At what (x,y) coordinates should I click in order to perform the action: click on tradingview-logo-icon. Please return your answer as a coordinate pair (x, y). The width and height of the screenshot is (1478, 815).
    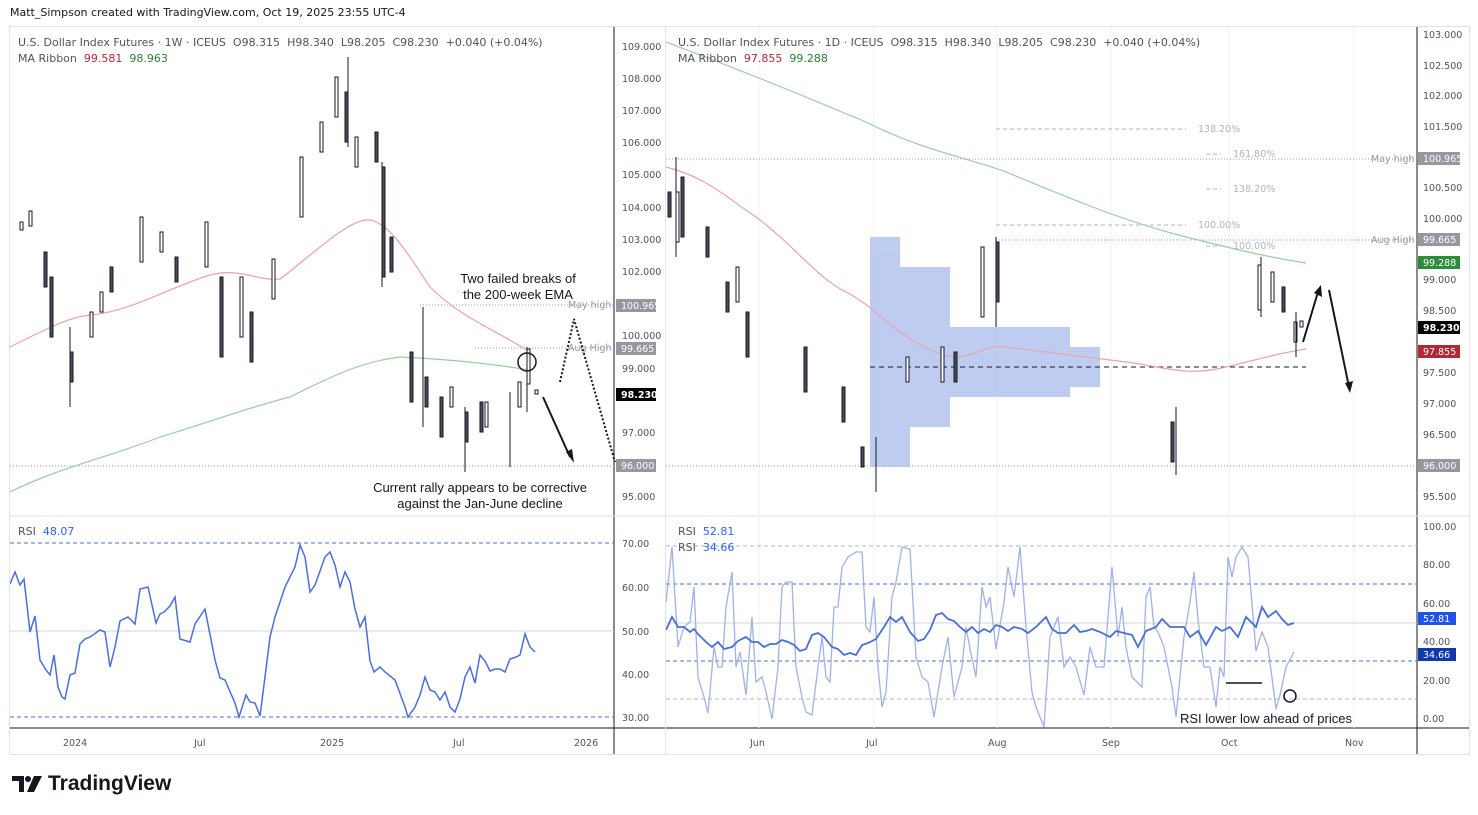
    Looking at the image, I should click on (27, 784).